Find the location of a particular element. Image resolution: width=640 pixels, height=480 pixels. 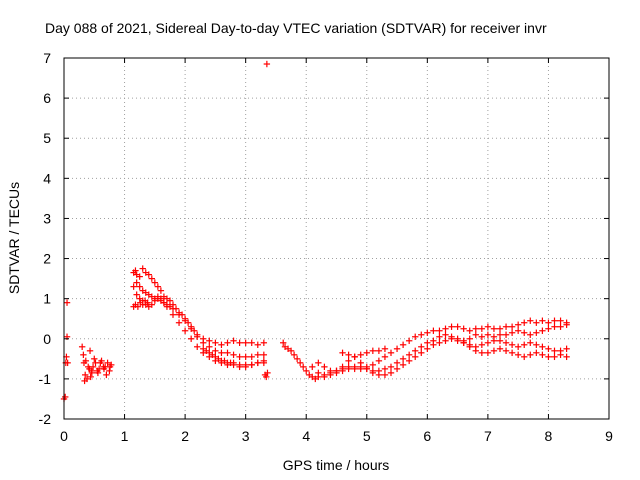

x-tick-label: 2 is located at coordinates (185, 436).